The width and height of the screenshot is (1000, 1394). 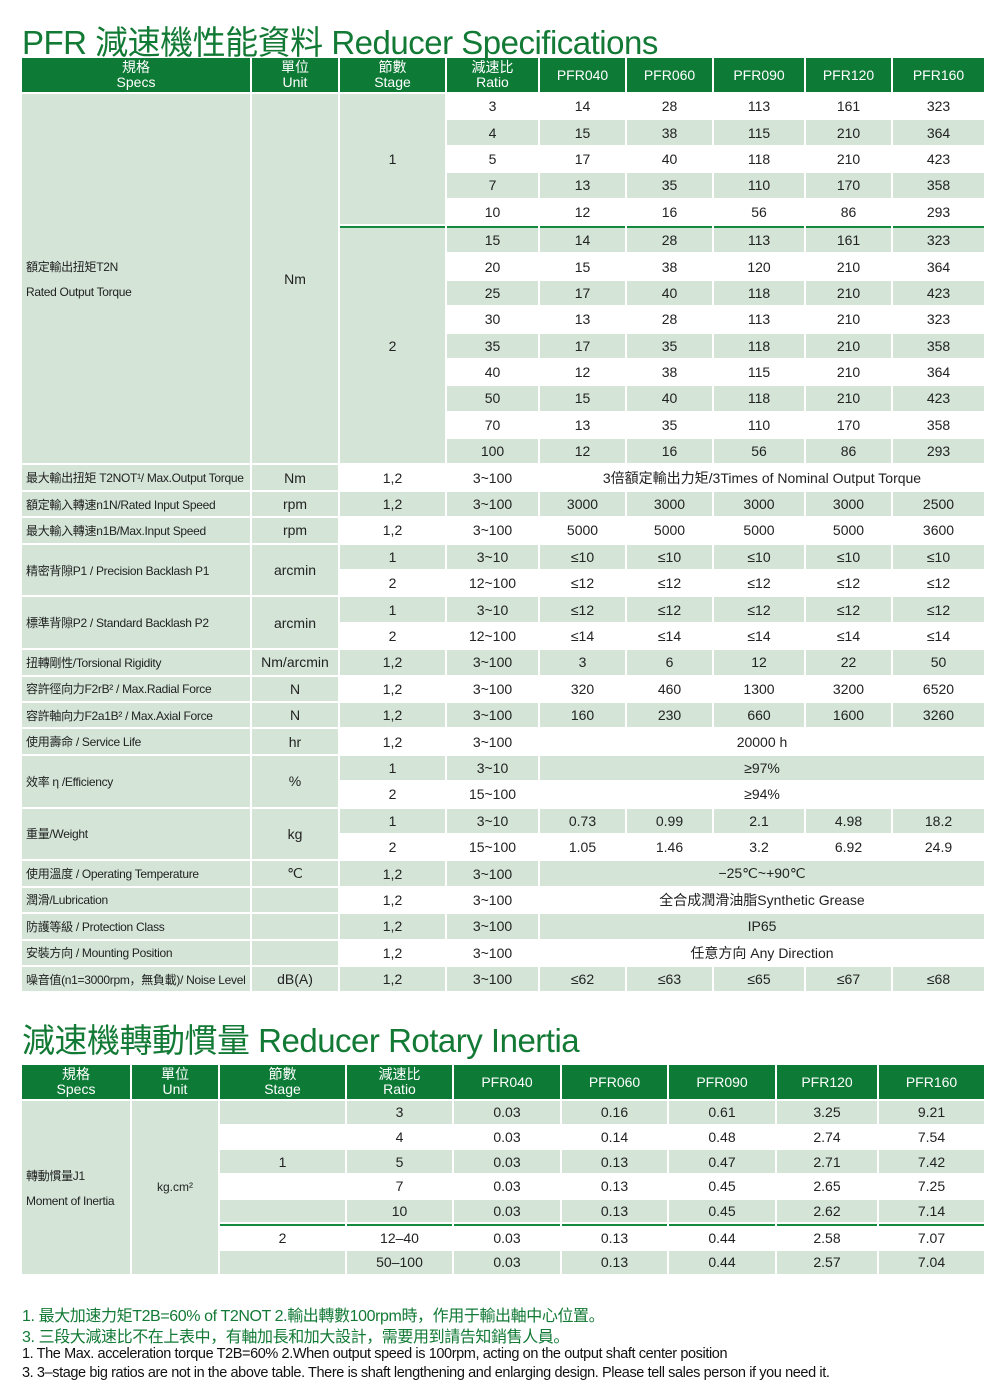 I want to click on ratio-cell: 20, so click(x=492, y=266).